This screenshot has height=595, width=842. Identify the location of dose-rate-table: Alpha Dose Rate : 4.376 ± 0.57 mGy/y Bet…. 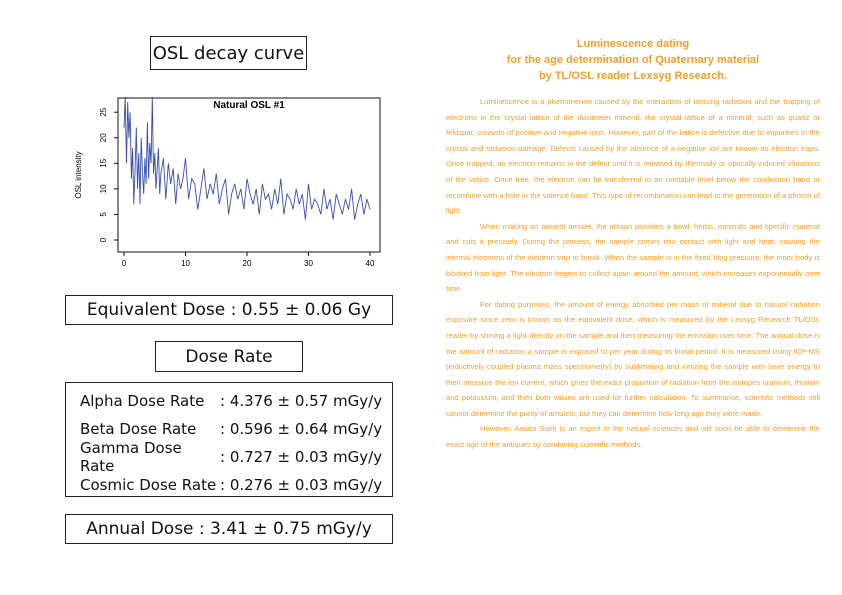
(229, 439).